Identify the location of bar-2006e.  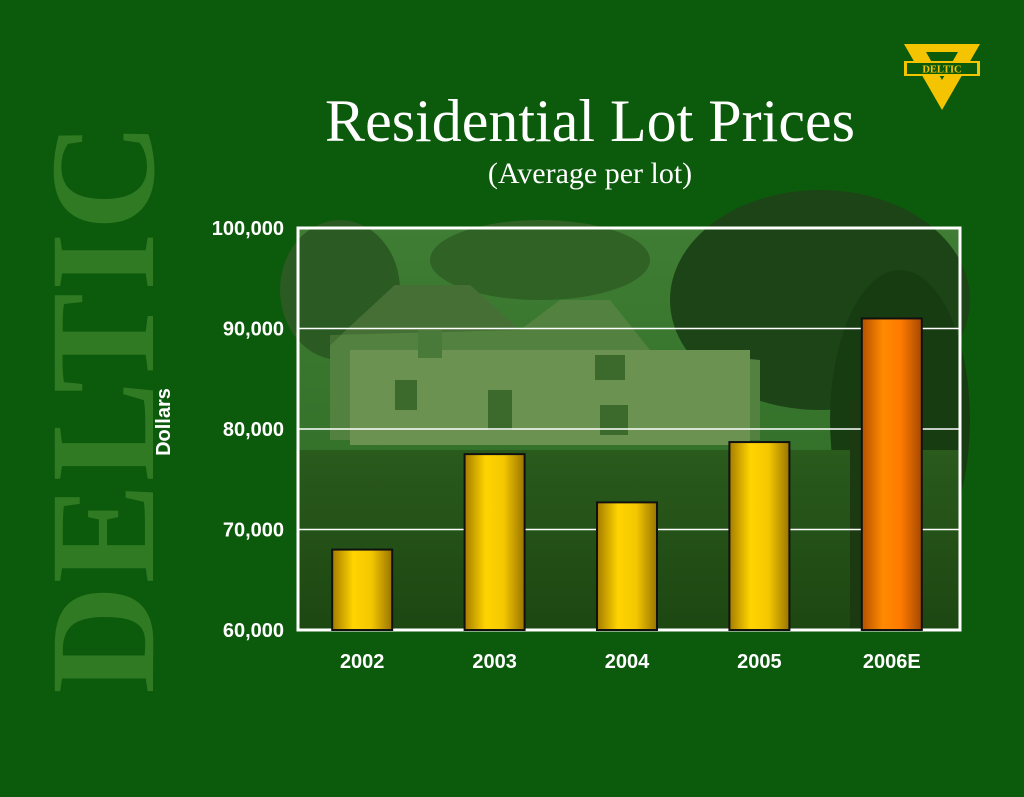
(891, 474).